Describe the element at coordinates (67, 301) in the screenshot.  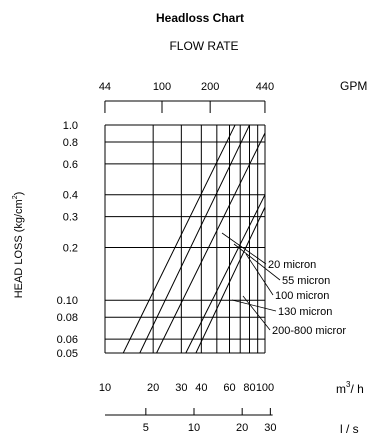
I see `y-tick-label: 0.10` at that location.